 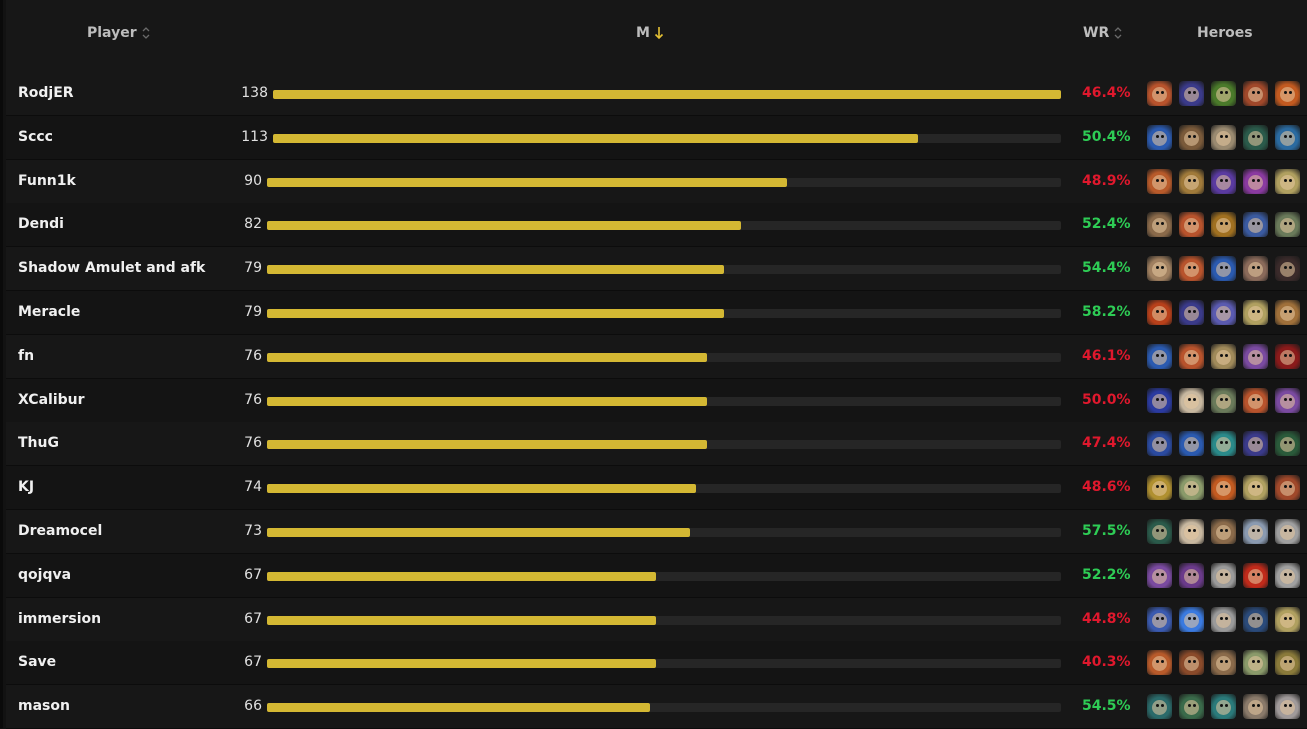 I want to click on column-header-m: M, so click(x=650, y=33).